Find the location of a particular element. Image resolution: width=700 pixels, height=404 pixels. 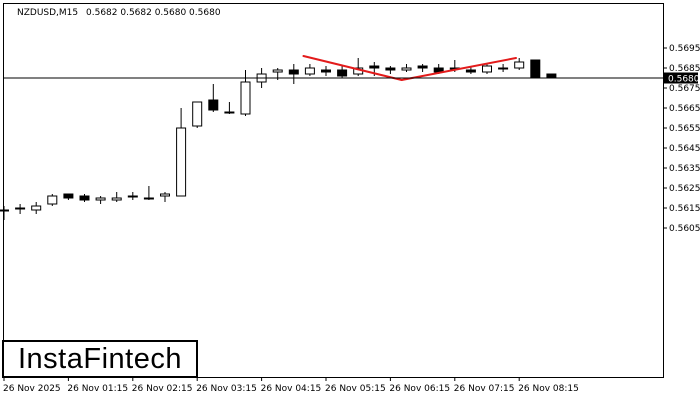

logo-text: InstaFintech is located at coordinates (100, 359).